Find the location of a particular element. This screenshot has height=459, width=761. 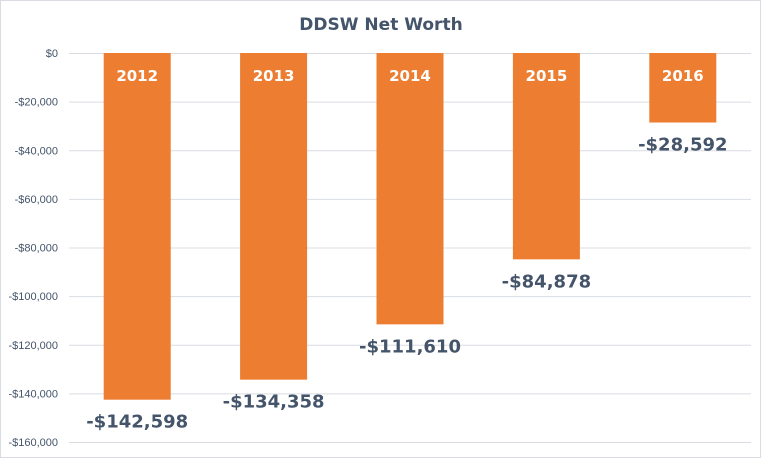

bar-2012 is located at coordinates (137, 226).